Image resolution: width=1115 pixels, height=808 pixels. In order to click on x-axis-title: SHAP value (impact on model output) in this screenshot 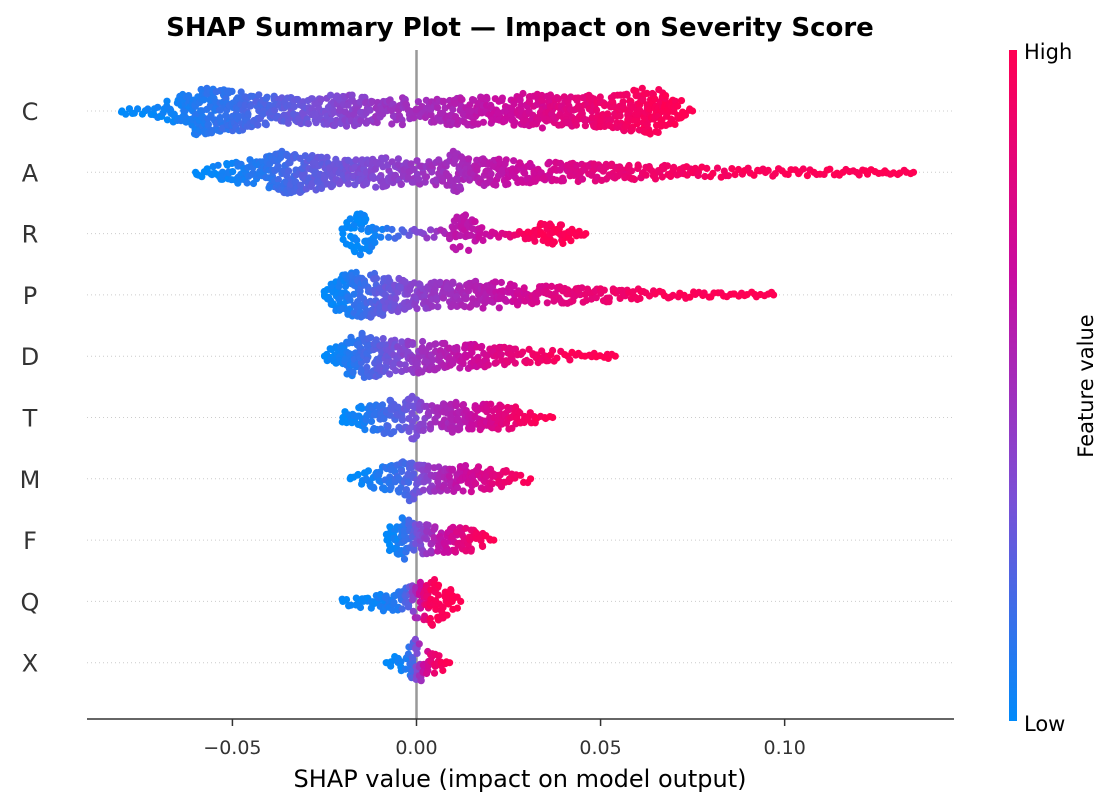, I will do `click(520, 779)`.